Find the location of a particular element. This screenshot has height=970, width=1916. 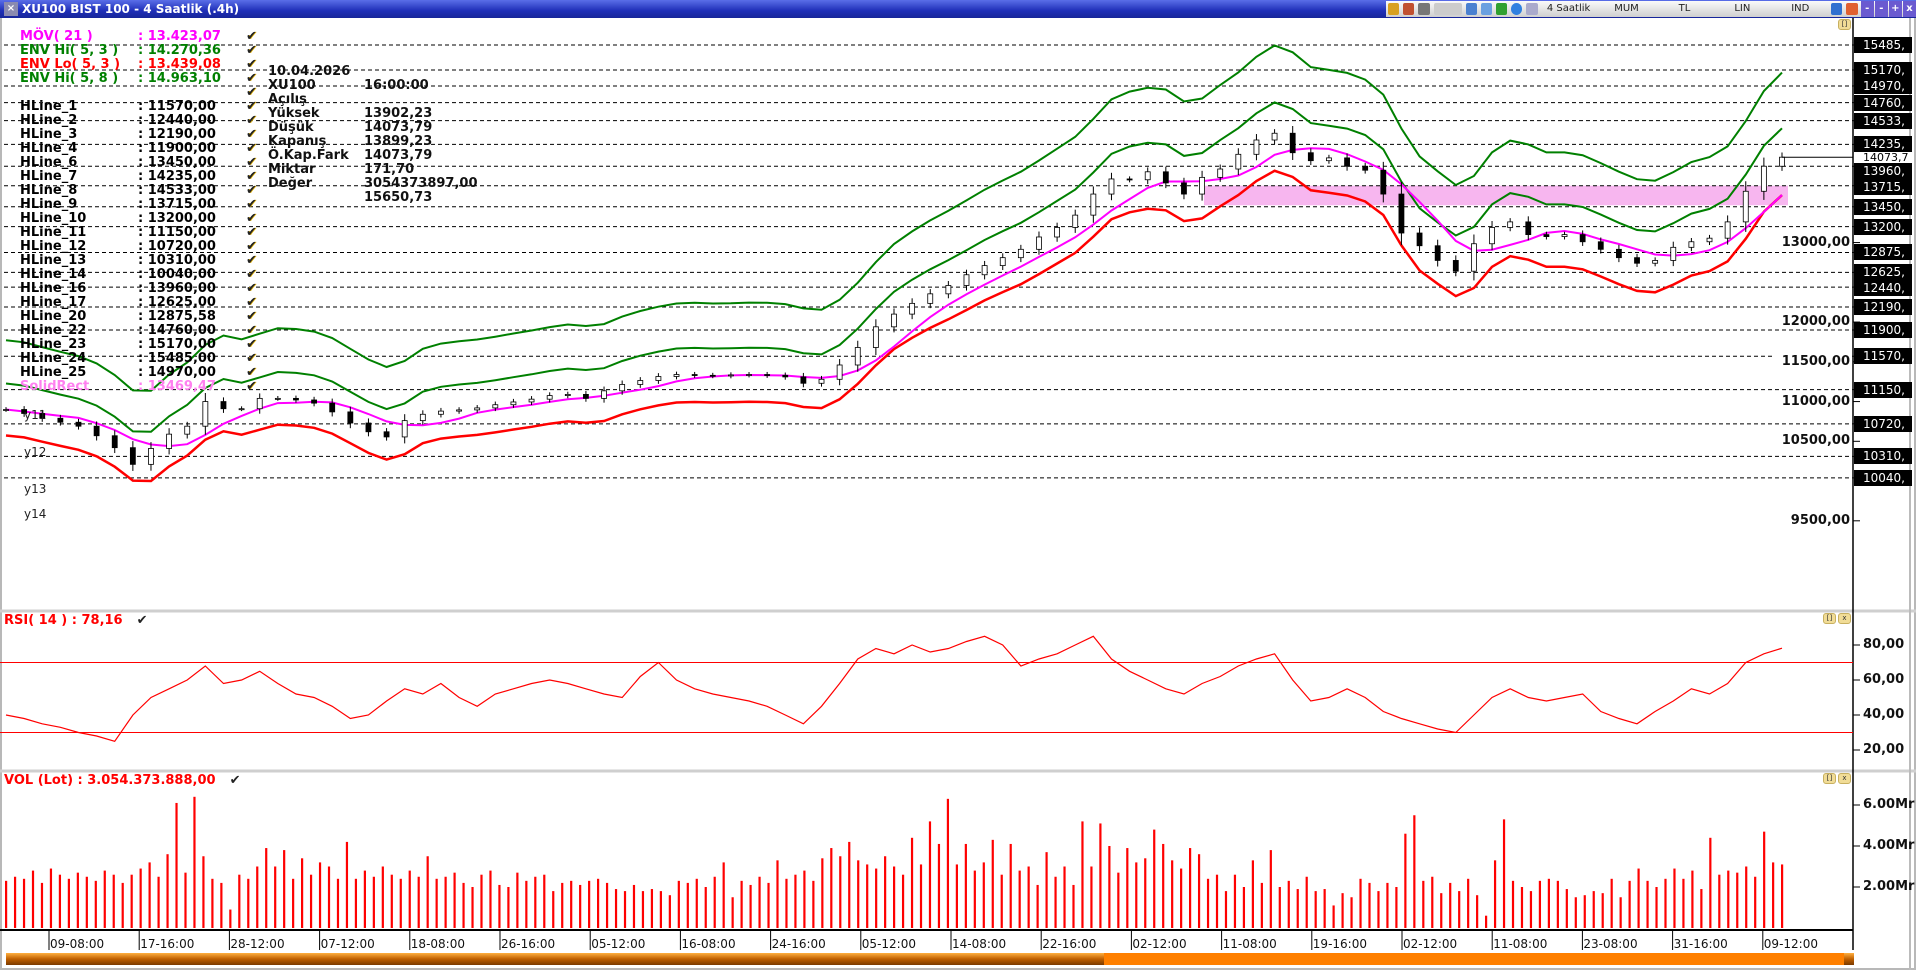

crosshair-icon is located at coordinates (1532, 9).